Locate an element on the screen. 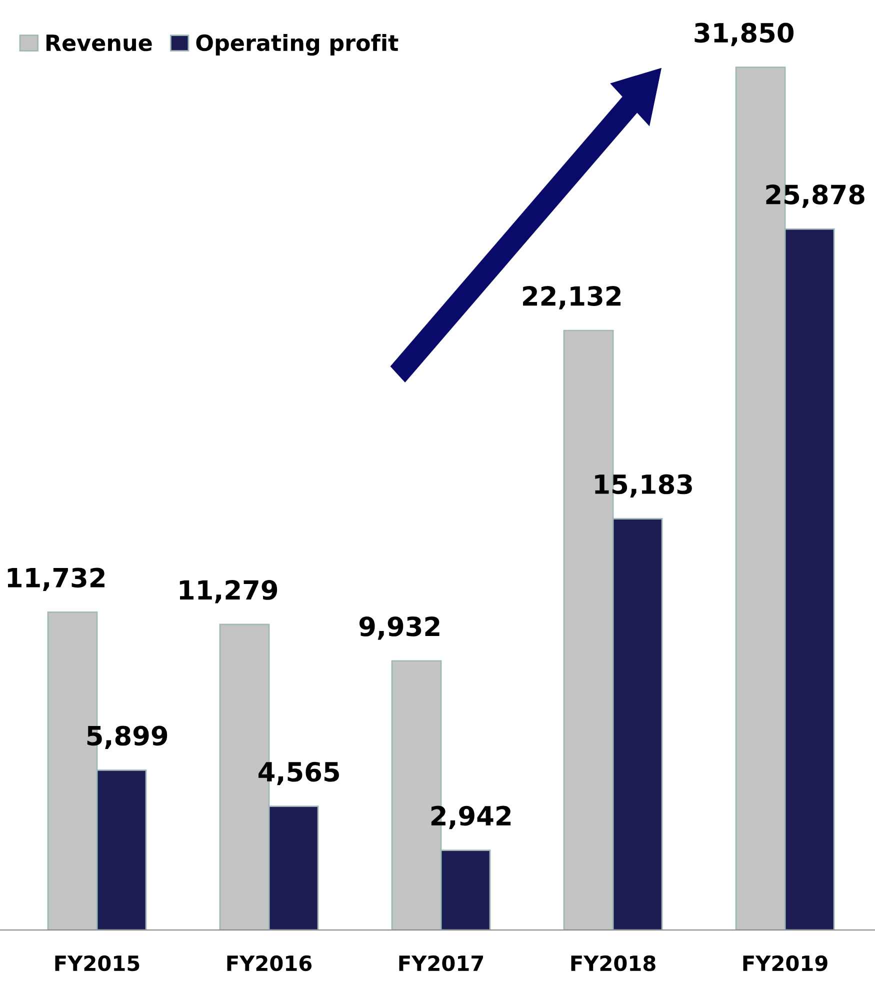  legend-label: Revenue is located at coordinates (99, 43).